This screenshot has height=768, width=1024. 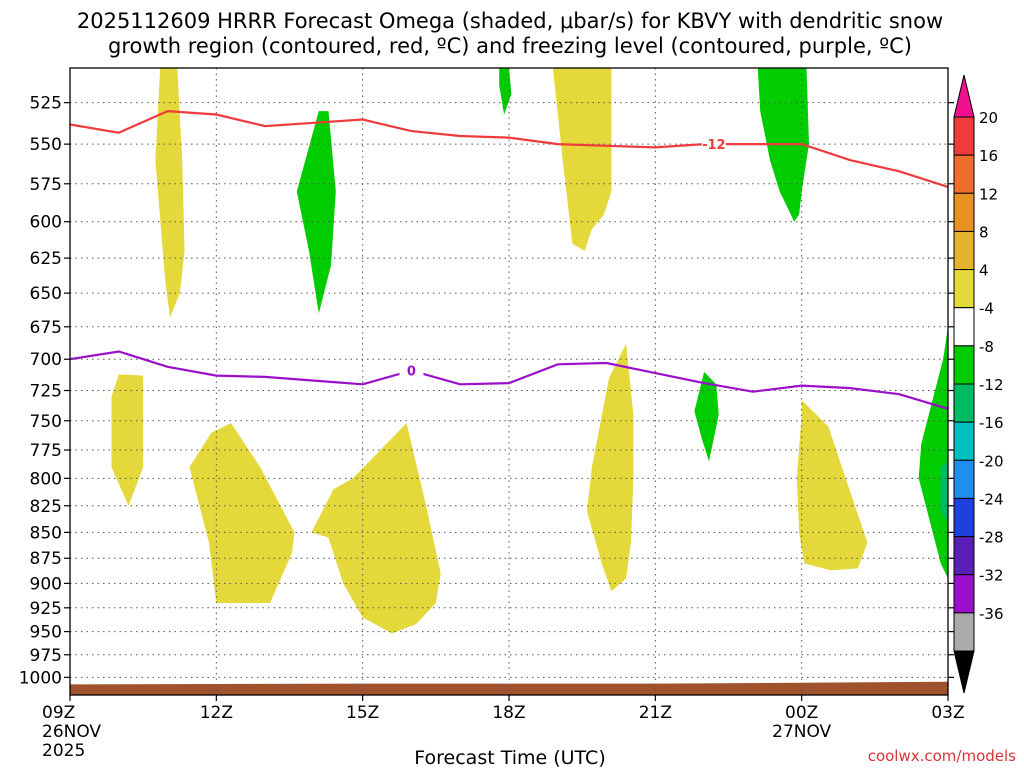 I want to click on y-tick-label: 825, so click(x=46, y=507).